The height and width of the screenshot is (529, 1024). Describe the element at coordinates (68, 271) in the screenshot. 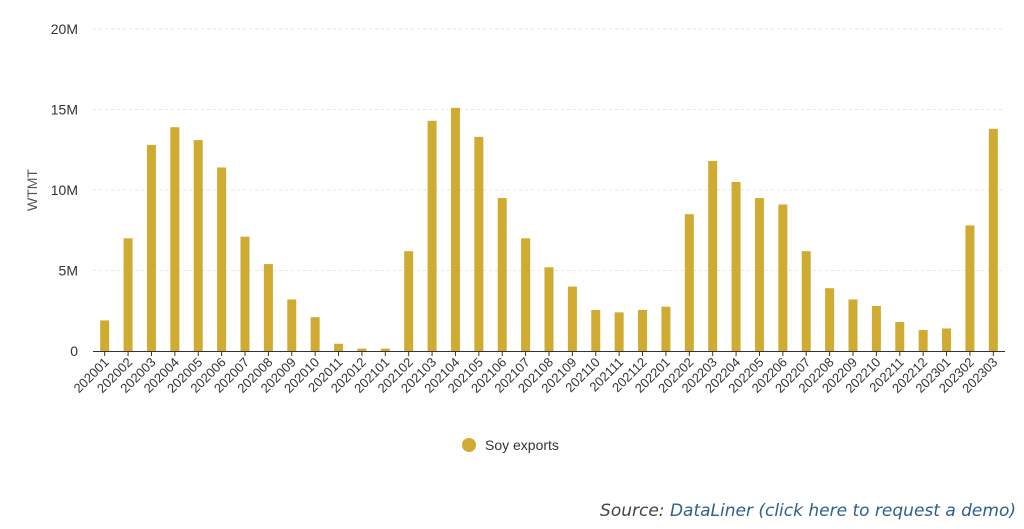

I see `y-tick-label: 5M` at that location.